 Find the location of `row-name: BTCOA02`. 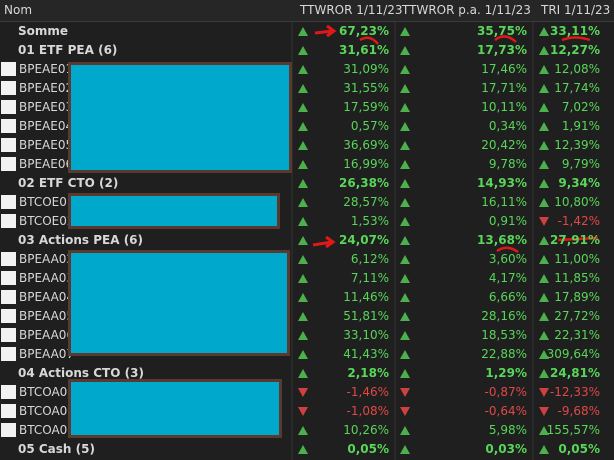

row-name: BTCOA02 is located at coordinates (47, 411).